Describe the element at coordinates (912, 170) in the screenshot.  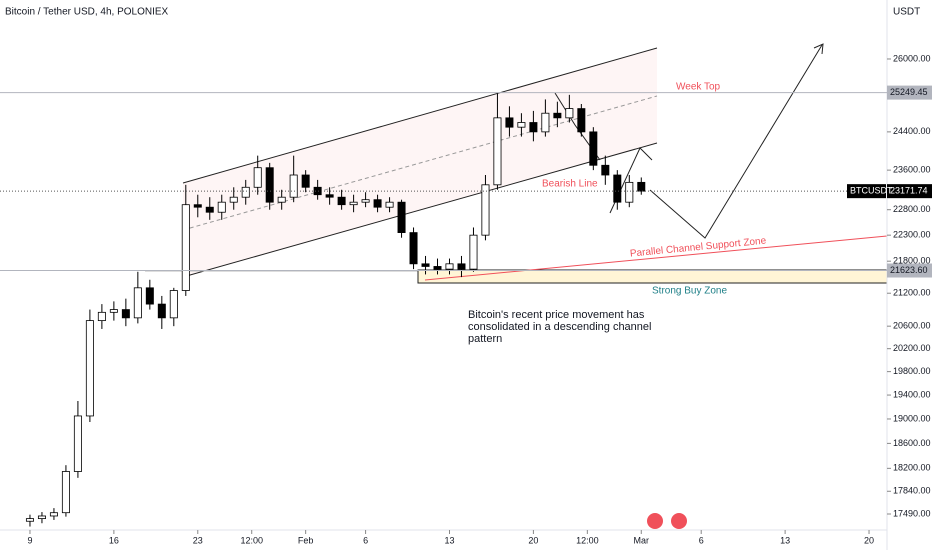
I see `y-tick-label: 23600.00` at that location.